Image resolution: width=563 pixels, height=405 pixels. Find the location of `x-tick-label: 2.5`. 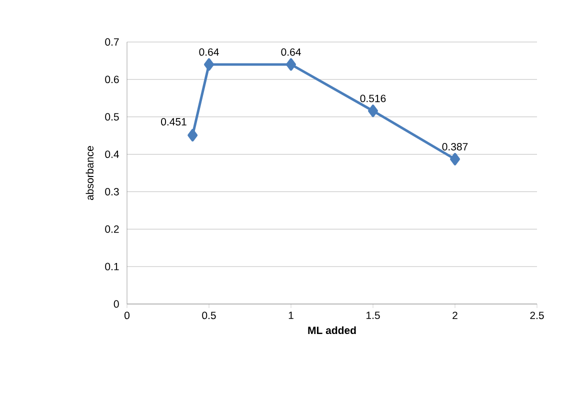

x-tick-label: 2.5 is located at coordinates (537, 316).